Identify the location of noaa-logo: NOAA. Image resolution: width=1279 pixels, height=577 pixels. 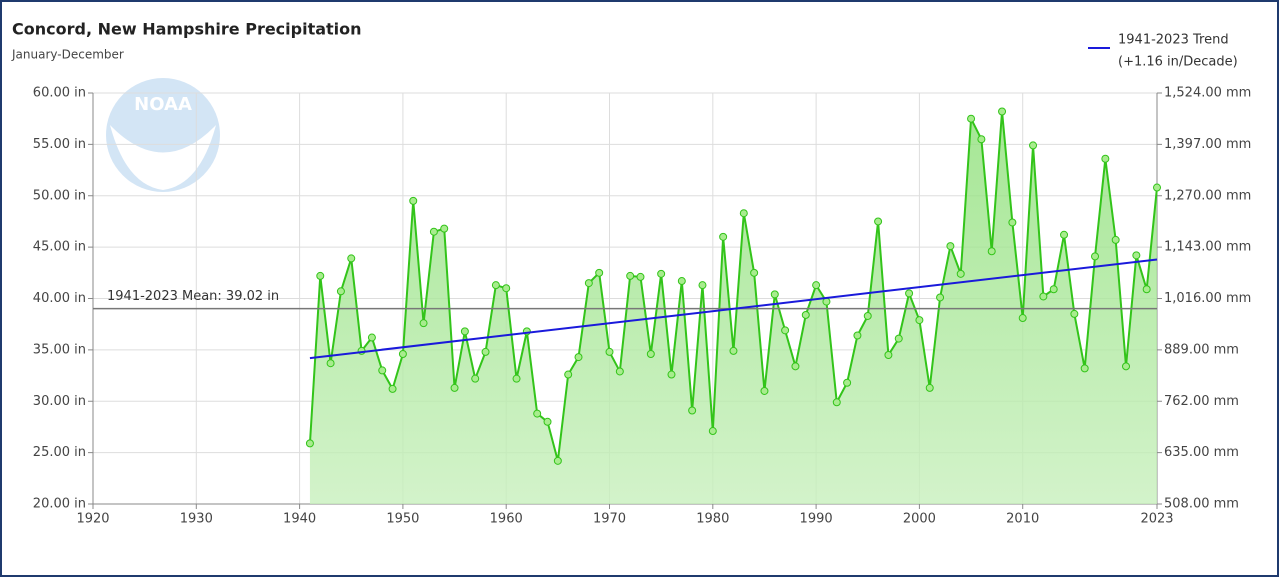
(163, 135).